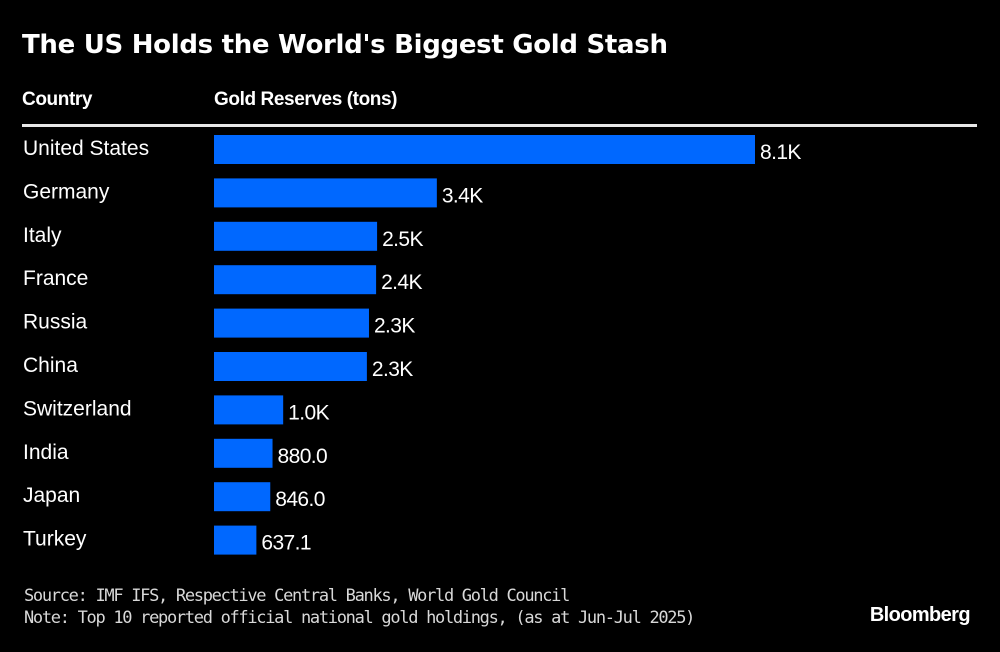 The image size is (1000, 652). I want to click on category-label: Turkey, so click(55, 539).